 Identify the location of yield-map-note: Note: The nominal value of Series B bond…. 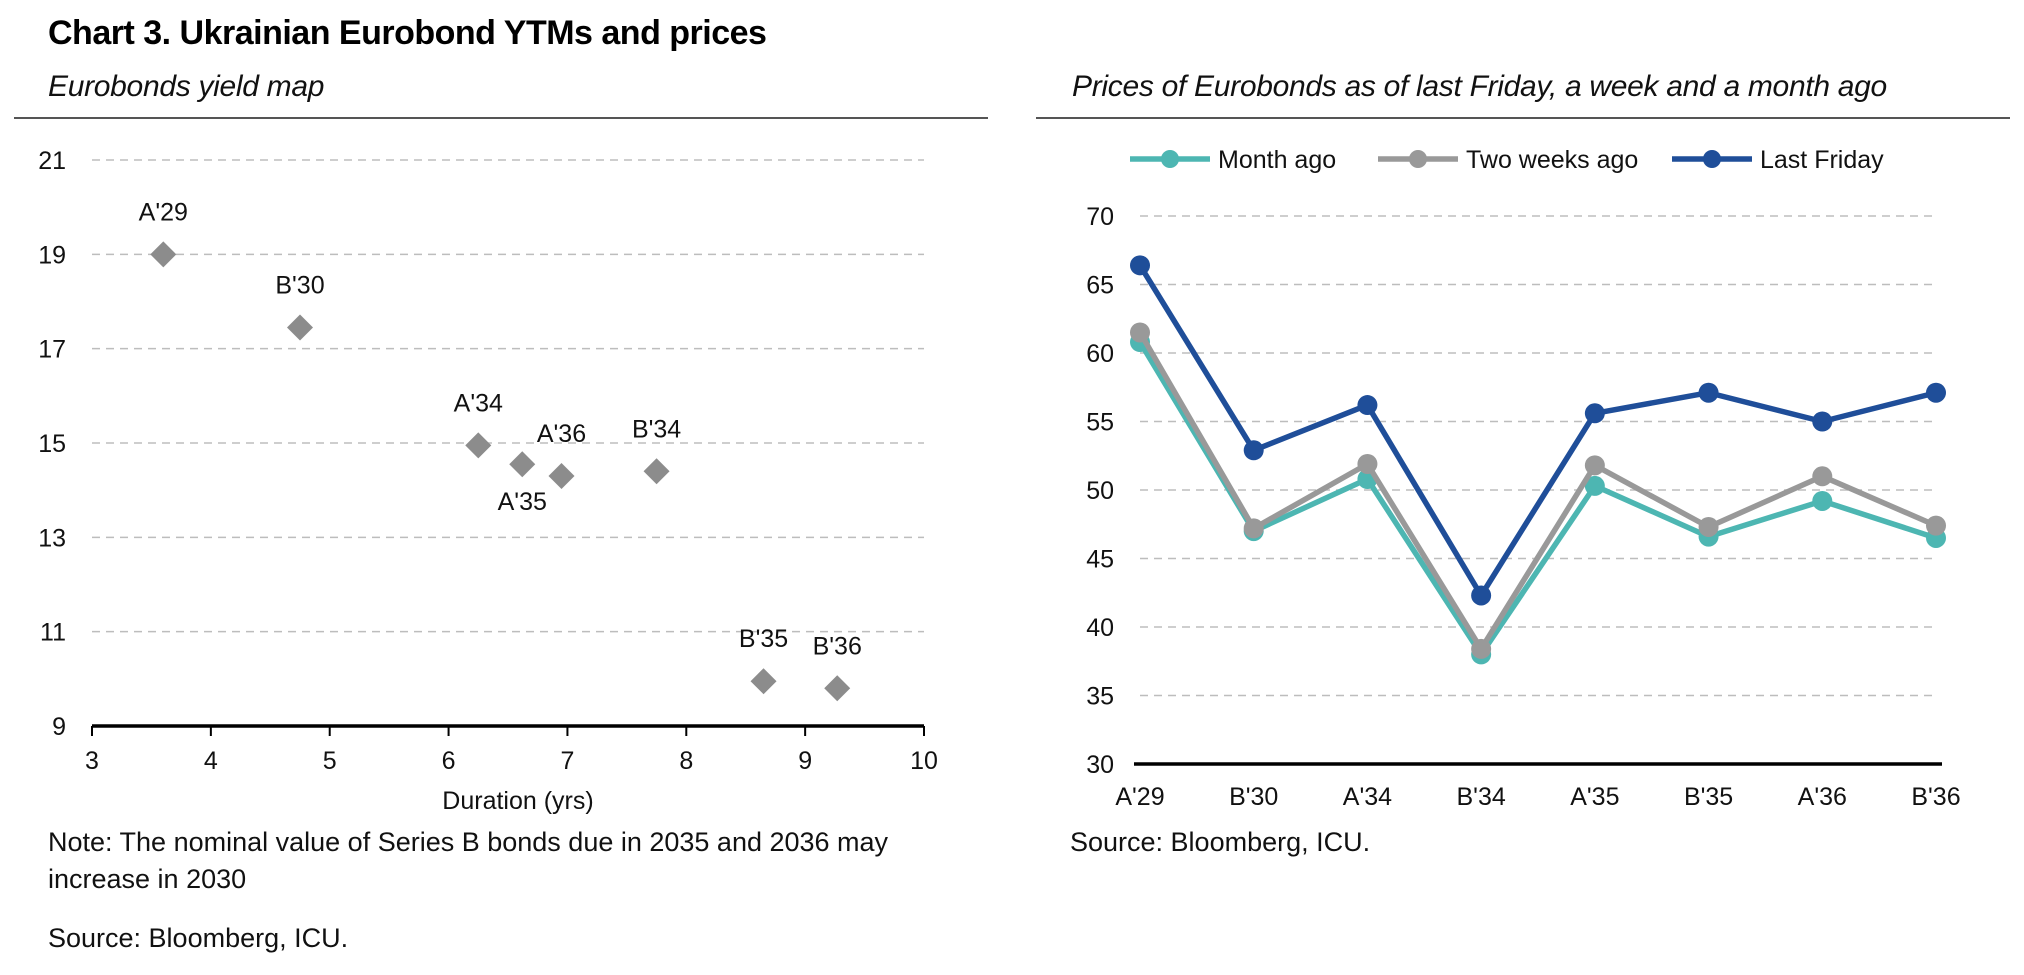
(468, 860).